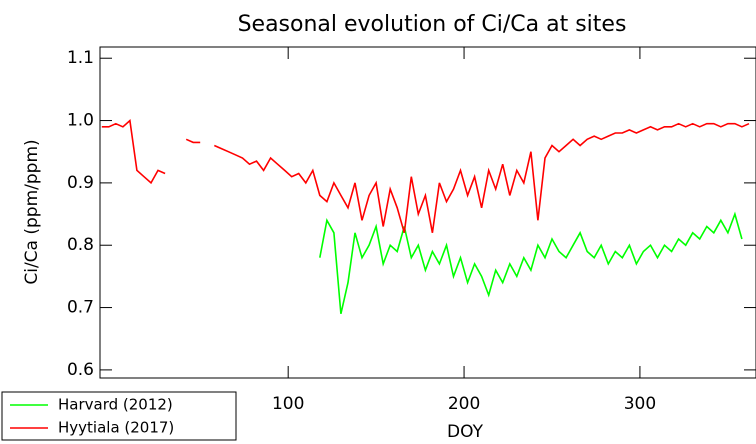  What do you see at coordinates (465, 432) in the screenshot?
I see `x-axis-label: DOY` at bounding box center [465, 432].